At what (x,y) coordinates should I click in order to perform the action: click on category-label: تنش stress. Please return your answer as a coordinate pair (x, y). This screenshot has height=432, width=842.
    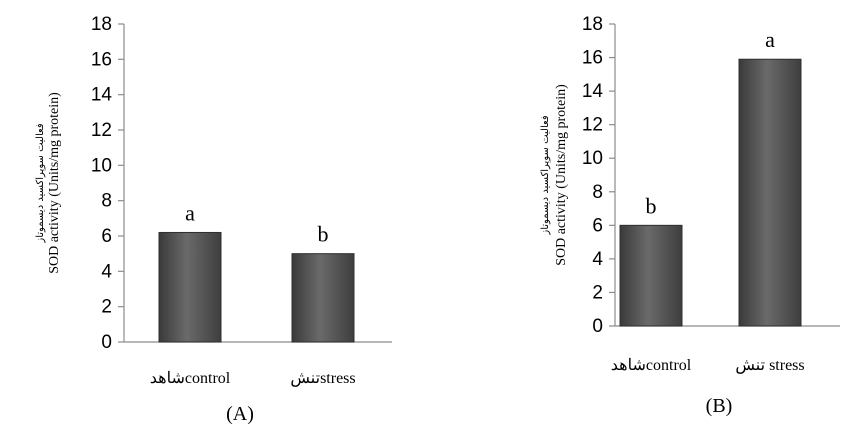
    Looking at the image, I should click on (769, 365).